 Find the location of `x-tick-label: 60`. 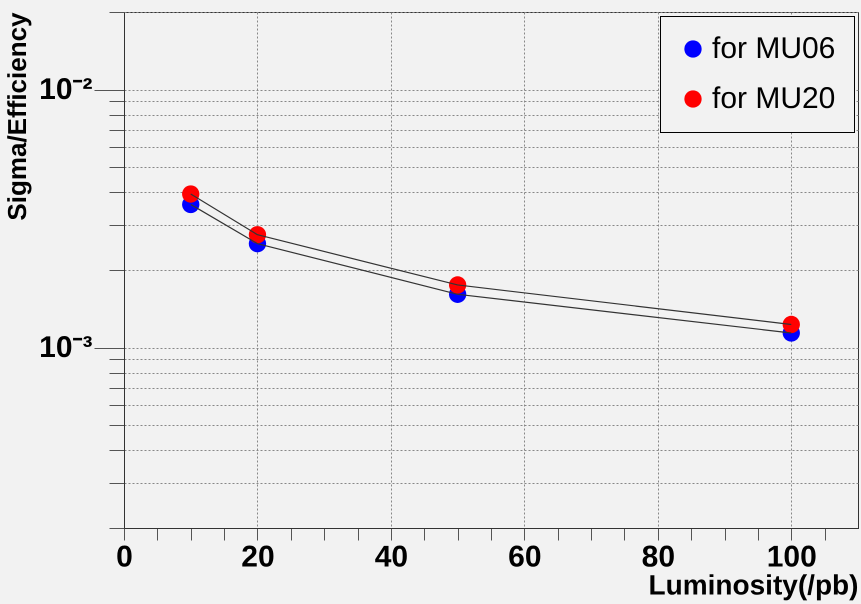

x-tick-label: 60 is located at coordinates (525, 557).